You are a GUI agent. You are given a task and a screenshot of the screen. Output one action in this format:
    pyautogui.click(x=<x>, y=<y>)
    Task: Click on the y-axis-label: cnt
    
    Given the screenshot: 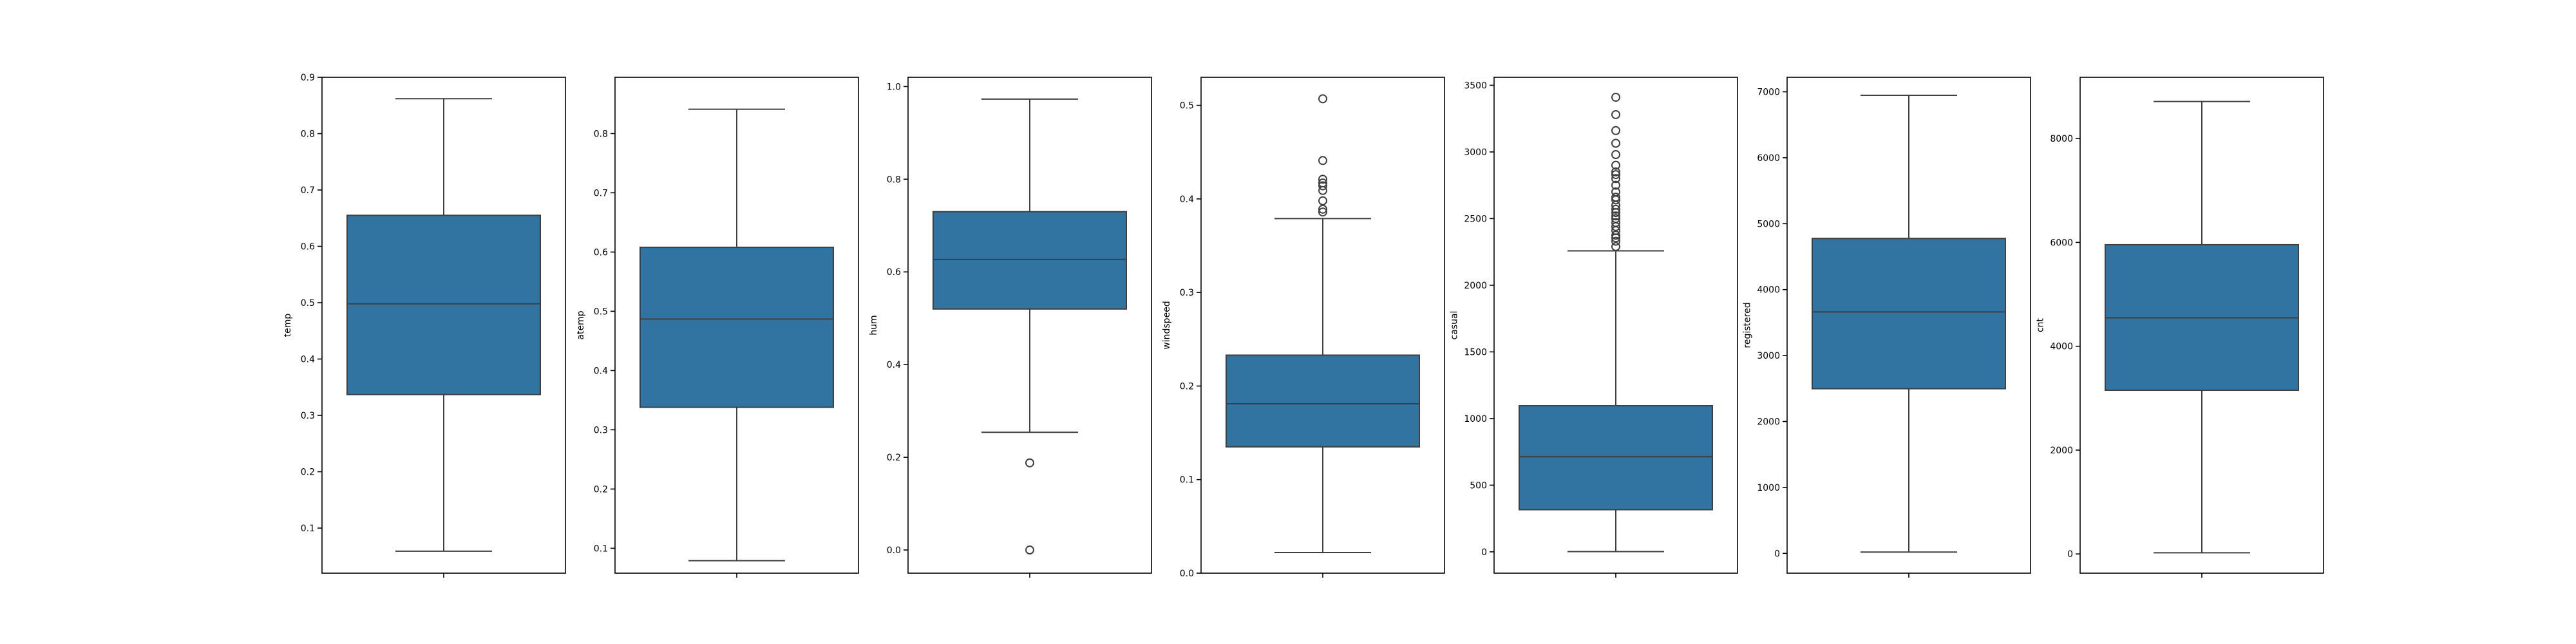 What is the action you would take?
    pyautogui.click(x=2041, y=325)
    